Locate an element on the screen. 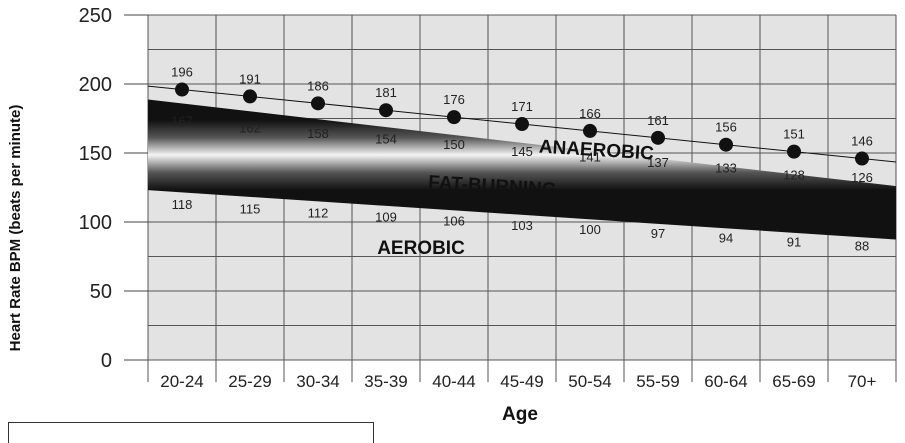 The height and width of the screenshot is (443, 905). y-axis-label: Heart Rate BPM (beats per minute) is located at coordinates (15, 228).